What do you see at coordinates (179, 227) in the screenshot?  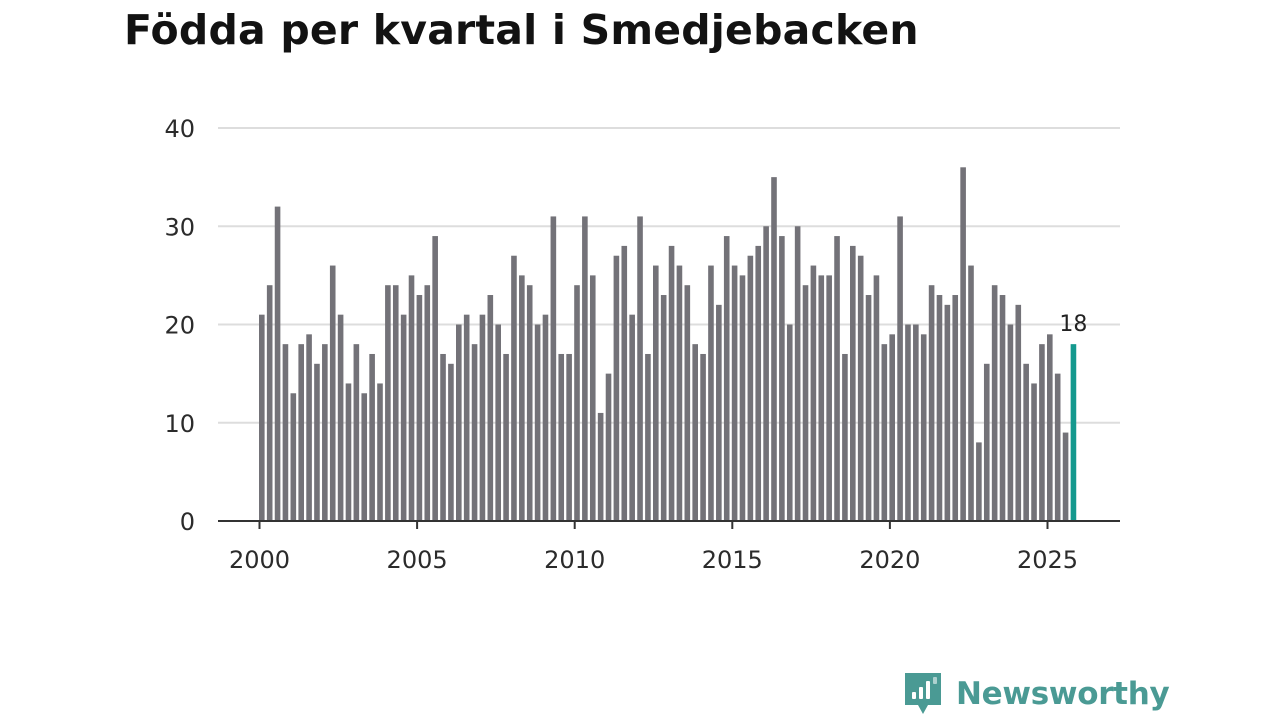 I see `y-tick-label: 30` at bounding box center [179, 227].